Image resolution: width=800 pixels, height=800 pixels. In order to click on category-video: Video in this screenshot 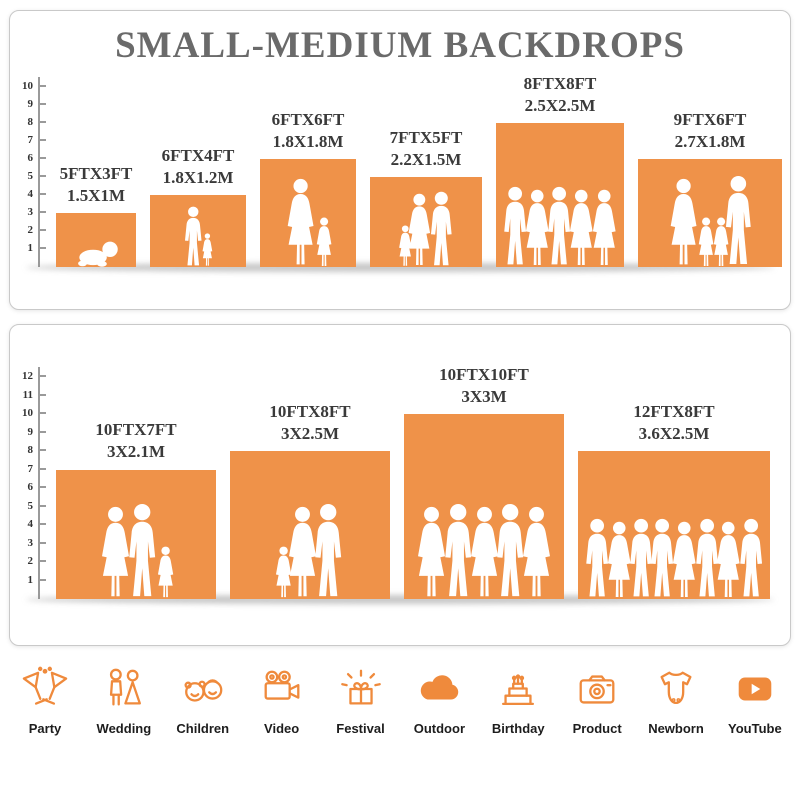, I will do `click(282, 701)`.